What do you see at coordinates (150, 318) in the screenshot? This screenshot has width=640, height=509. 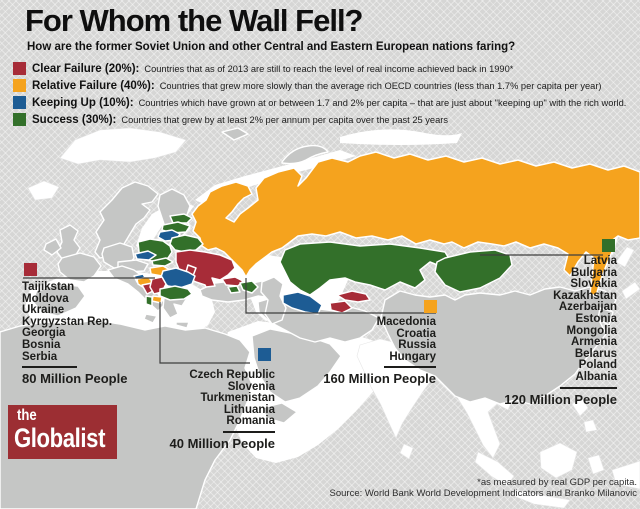 I see `landmass-sicily` at bounding box center [150, 318].